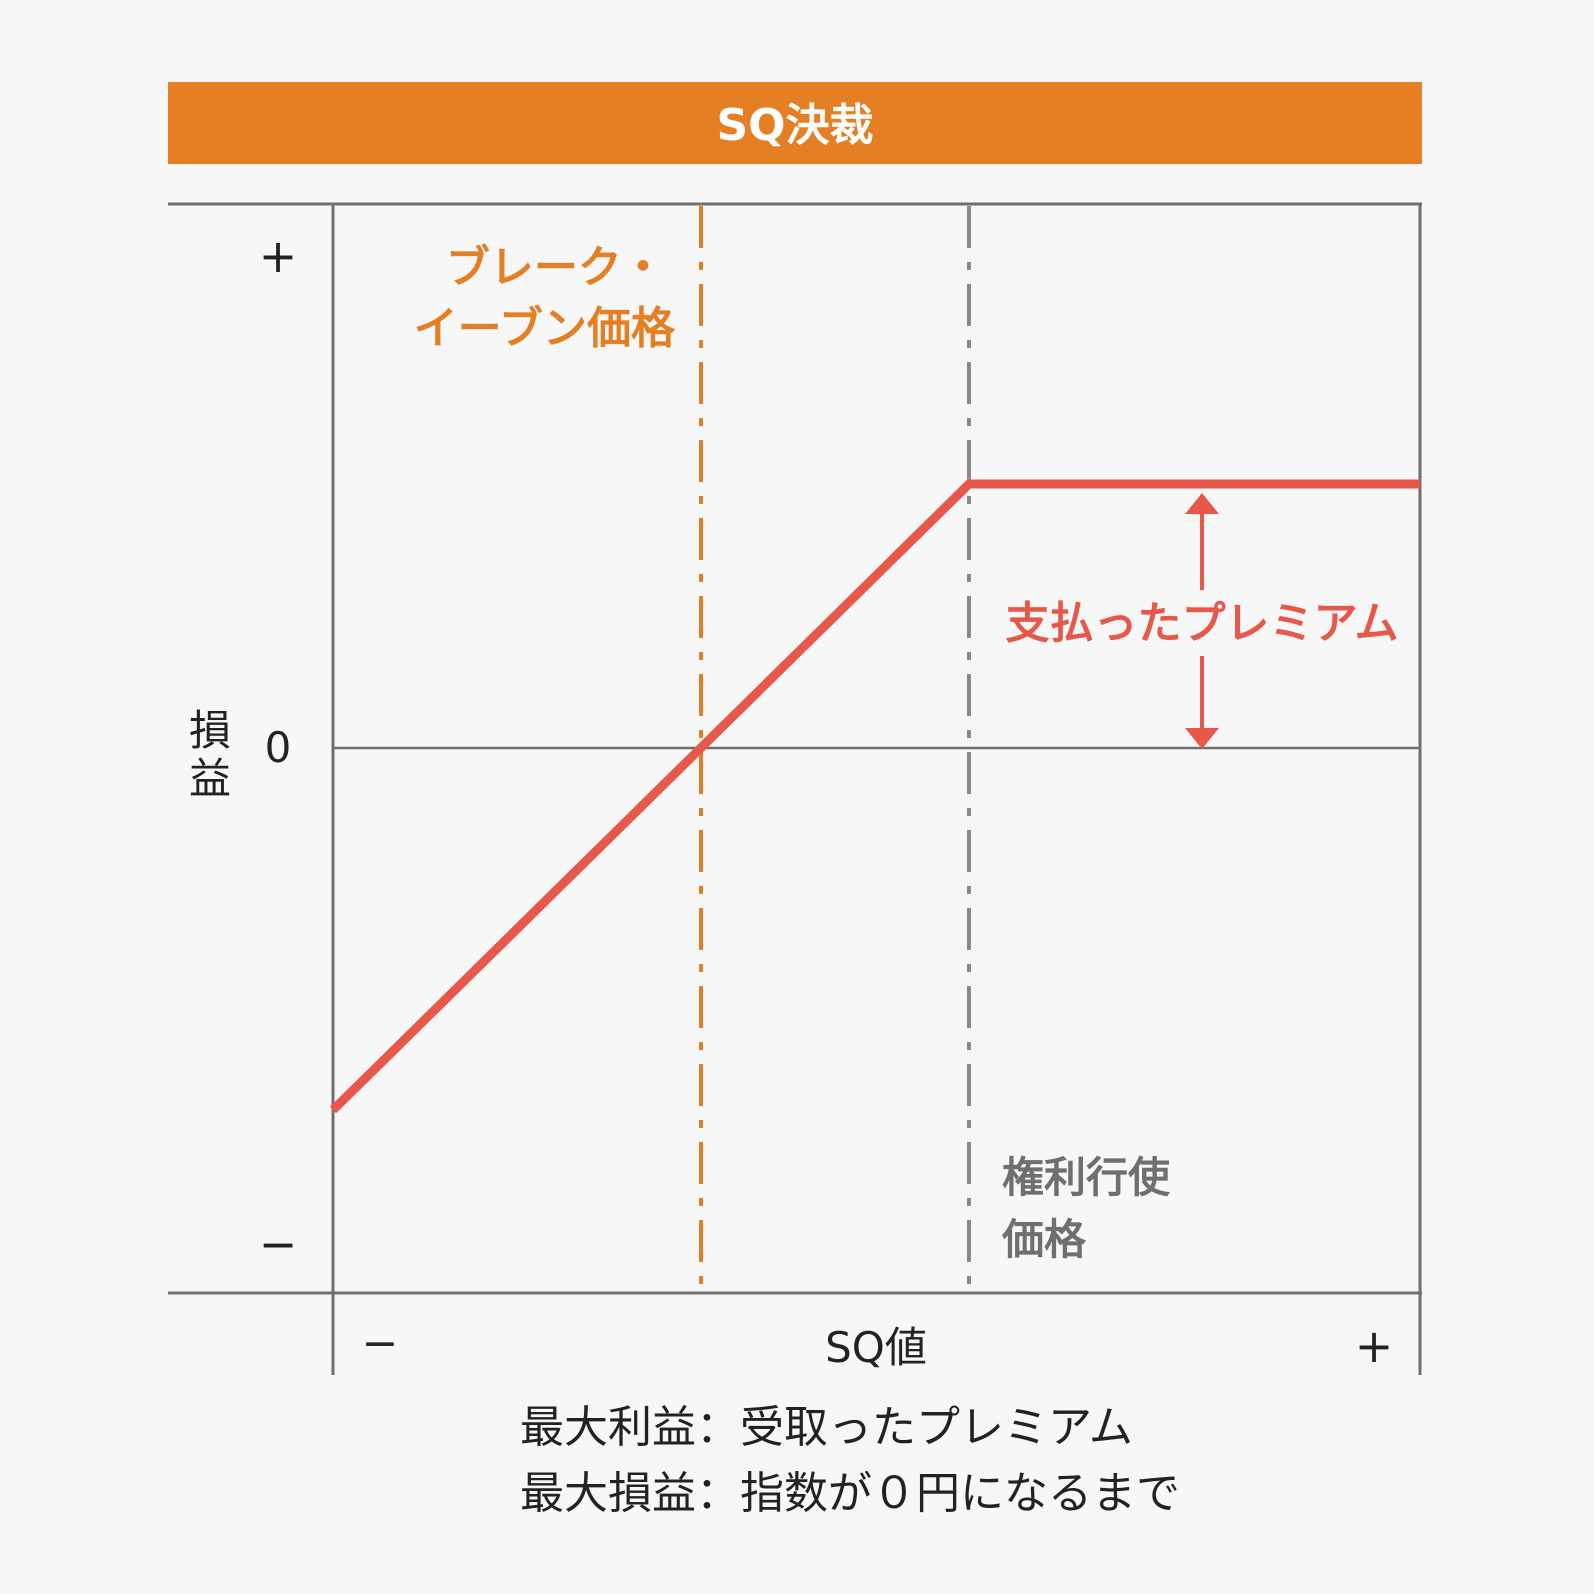 Image resolution: width=1594 pixels, height=1594 pixels. I want to click on break-even-label-line1: ブレーク・, so click(555, 267).